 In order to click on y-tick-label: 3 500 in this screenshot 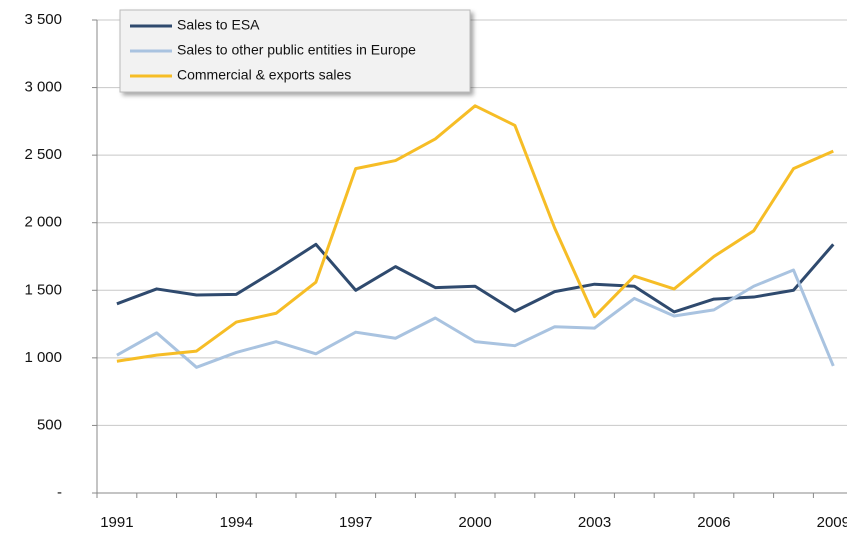, I will do `click(43, 19)`.